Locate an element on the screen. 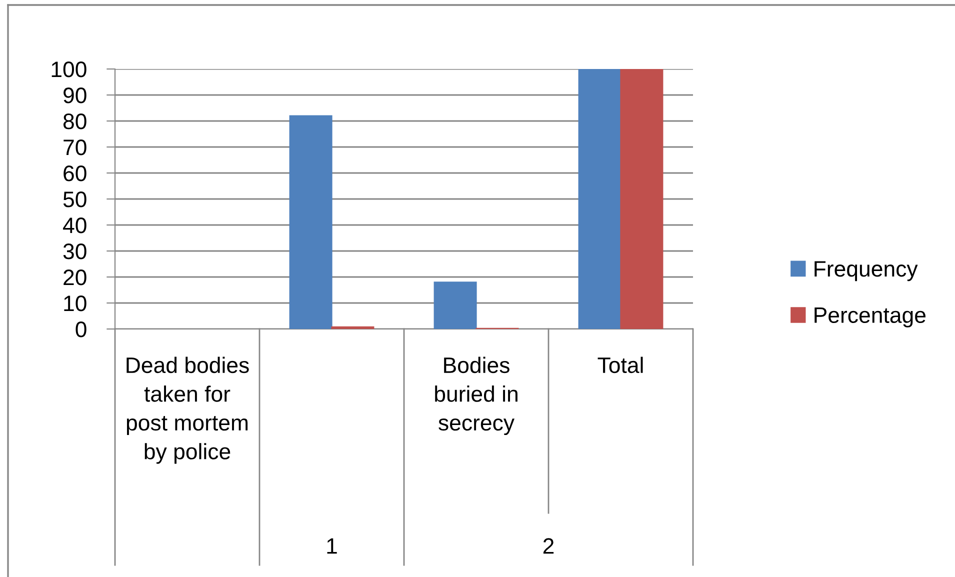 The image size is (955, 577). text: 1 is located at coordinates (332, 546).